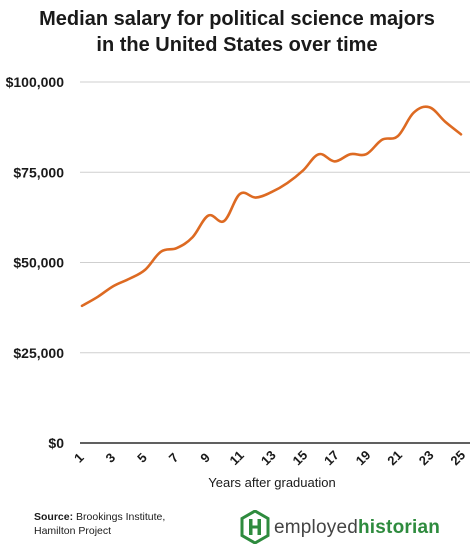  Describe the element at coordinates (35, 82) in the screenshot. I see `y-tick-label: $100,000` at that location.